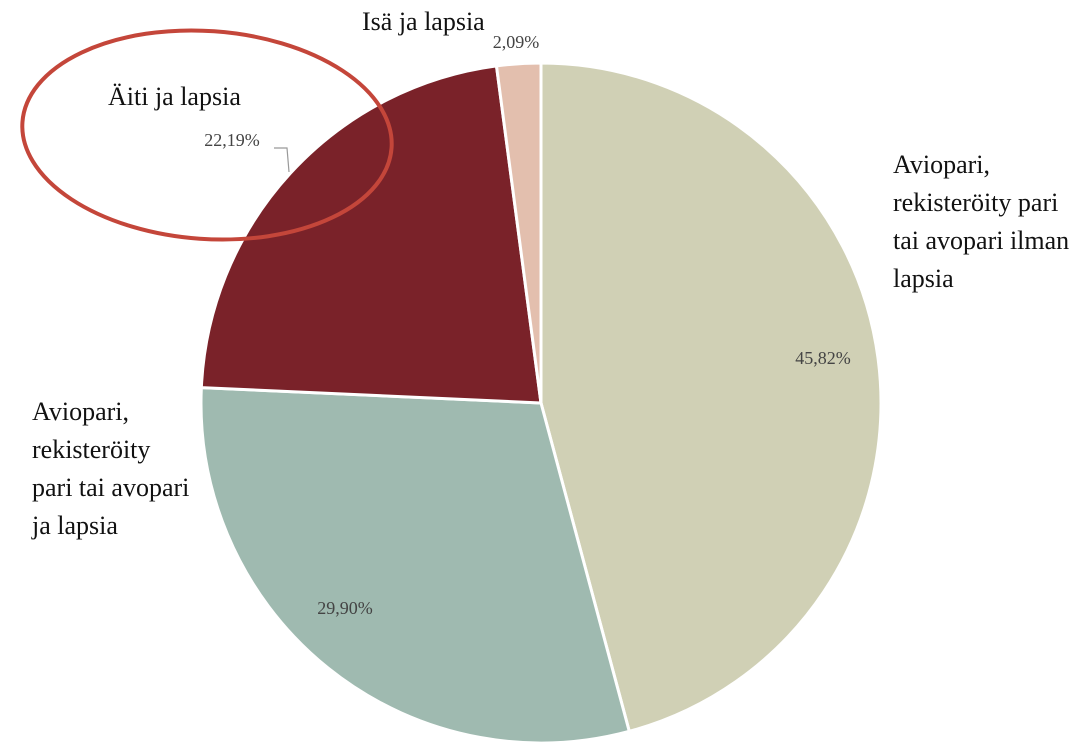  I want to click on category-label: Äiti ja lapsia, so click(174, 96).